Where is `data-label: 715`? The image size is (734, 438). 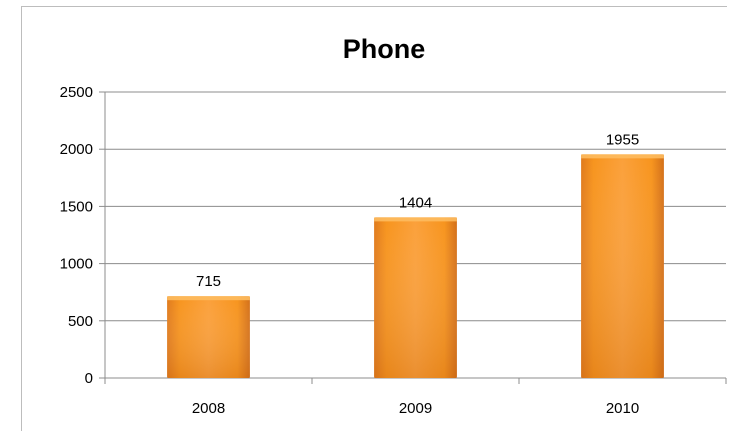
data-label: 715 is located at coordinates (208, 281).